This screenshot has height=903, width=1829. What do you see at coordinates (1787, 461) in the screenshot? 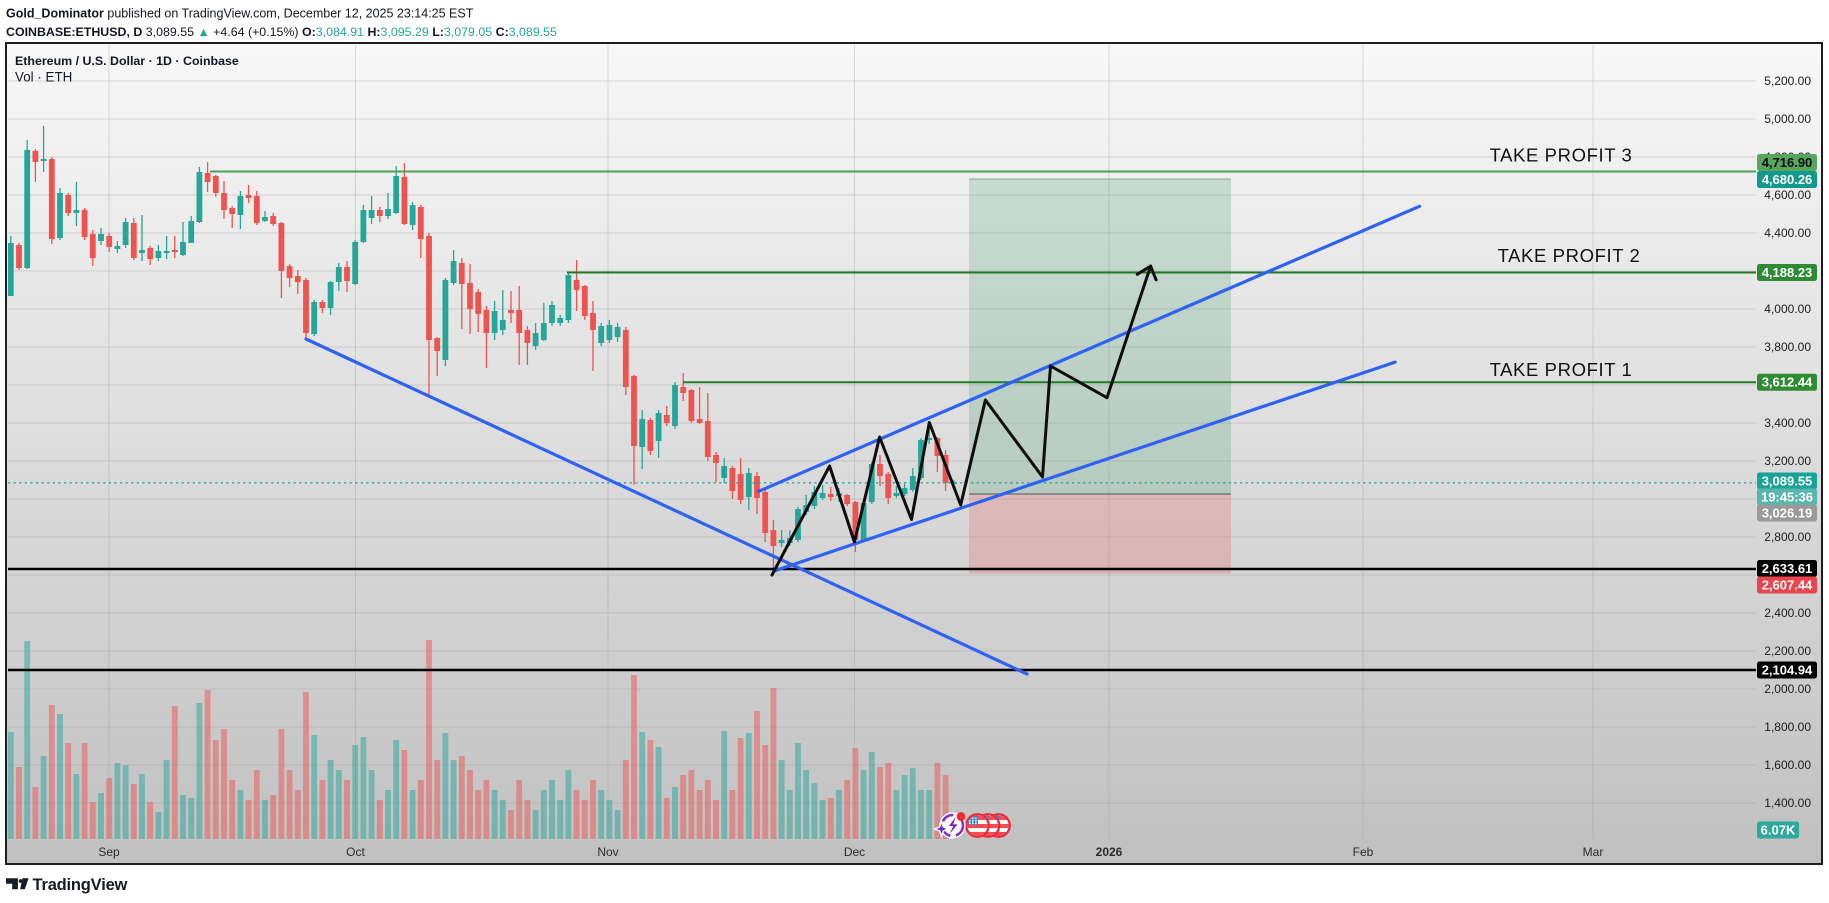
I see `svg-text: 3,200.00` at bounding box center [1787, 461].